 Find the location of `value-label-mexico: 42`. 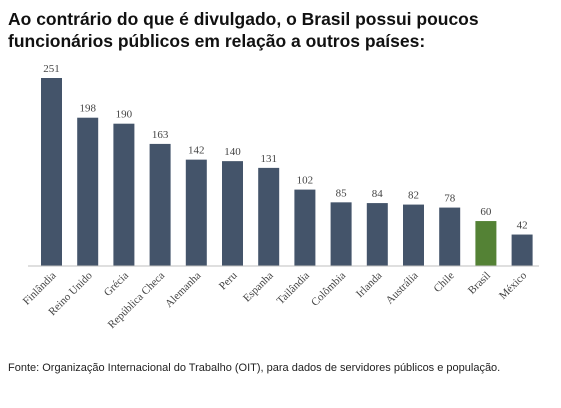

value-label-mexico: 42 is located at coordinates (522, 226).